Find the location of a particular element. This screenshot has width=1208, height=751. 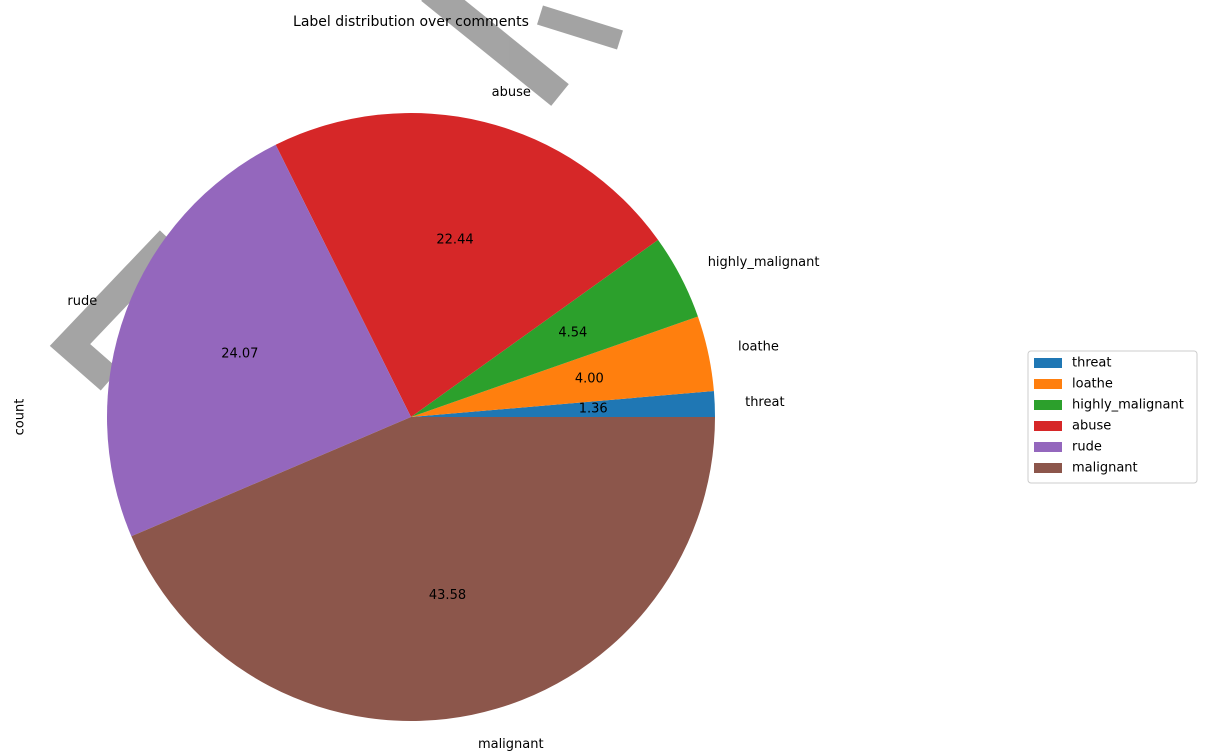

legend-label: threat is located at coordinates (1091, 363).